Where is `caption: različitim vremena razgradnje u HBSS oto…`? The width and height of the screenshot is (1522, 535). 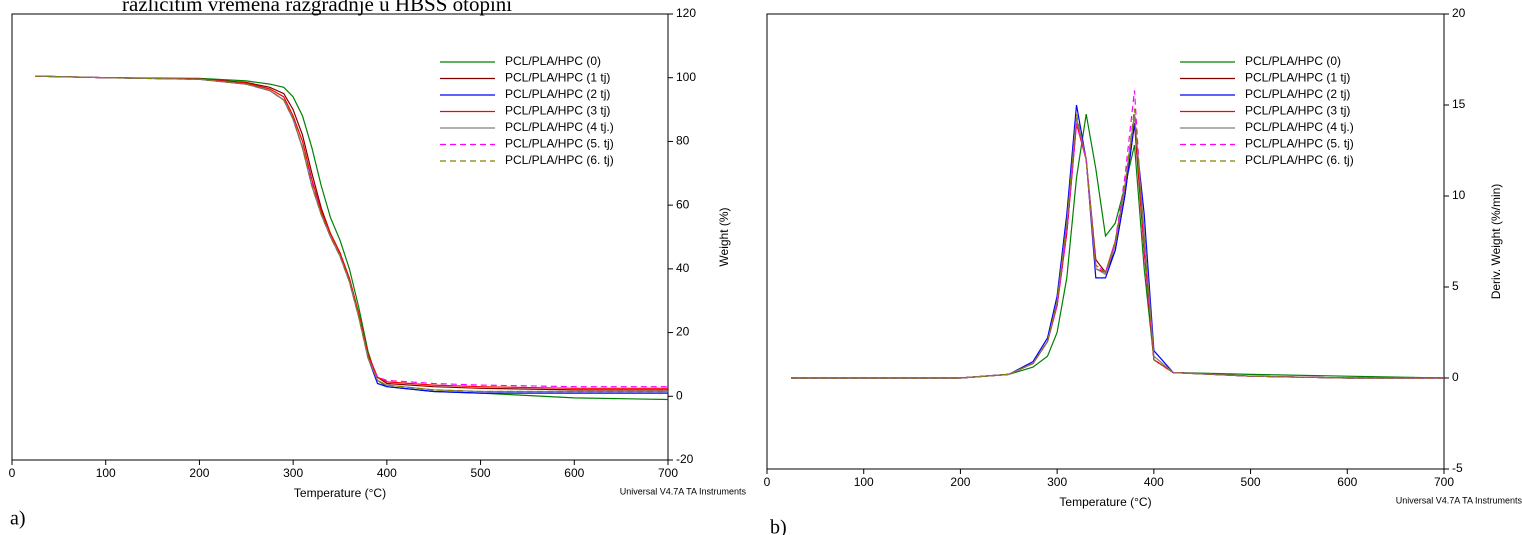 caption: različitim vremena razgradnje u HBSS oto… is located at coordinates (317, 8).